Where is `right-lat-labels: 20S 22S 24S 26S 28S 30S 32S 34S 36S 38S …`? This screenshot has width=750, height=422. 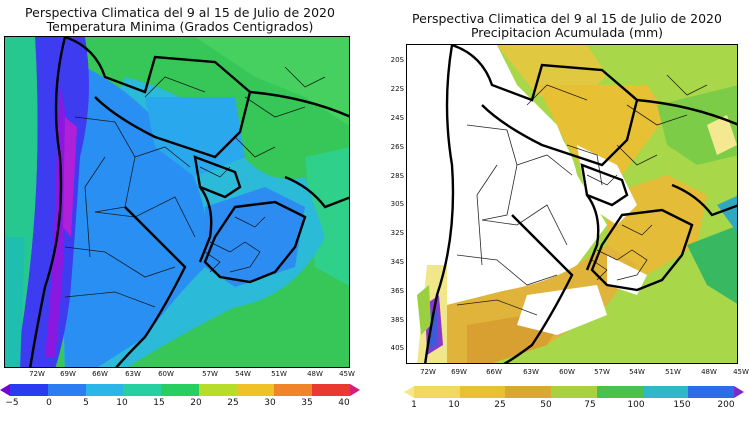 right-lat-labels: 20S 22S 24S 26S 28S 30S 32S 34S 36S 38S … is located at coordinates (394, 204).